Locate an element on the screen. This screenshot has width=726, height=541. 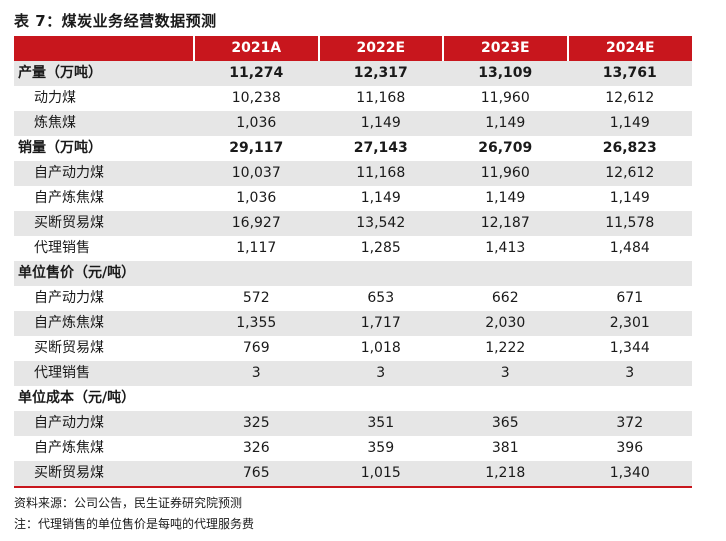
section-label: 销量（万吨） is located at coordinates (60, 148).